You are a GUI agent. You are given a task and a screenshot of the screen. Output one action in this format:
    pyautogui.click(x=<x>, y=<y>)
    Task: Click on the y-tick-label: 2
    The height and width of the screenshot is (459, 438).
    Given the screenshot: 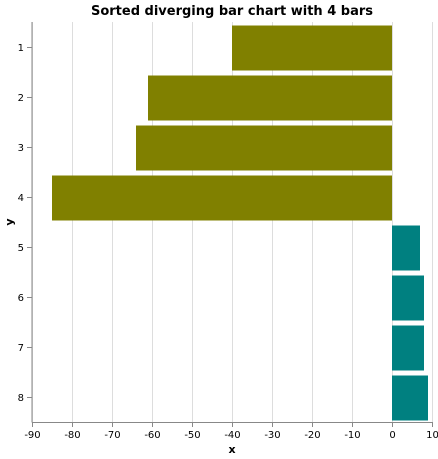 What is the action you would take?
    pyautogui.click(x=21, y=98)
    